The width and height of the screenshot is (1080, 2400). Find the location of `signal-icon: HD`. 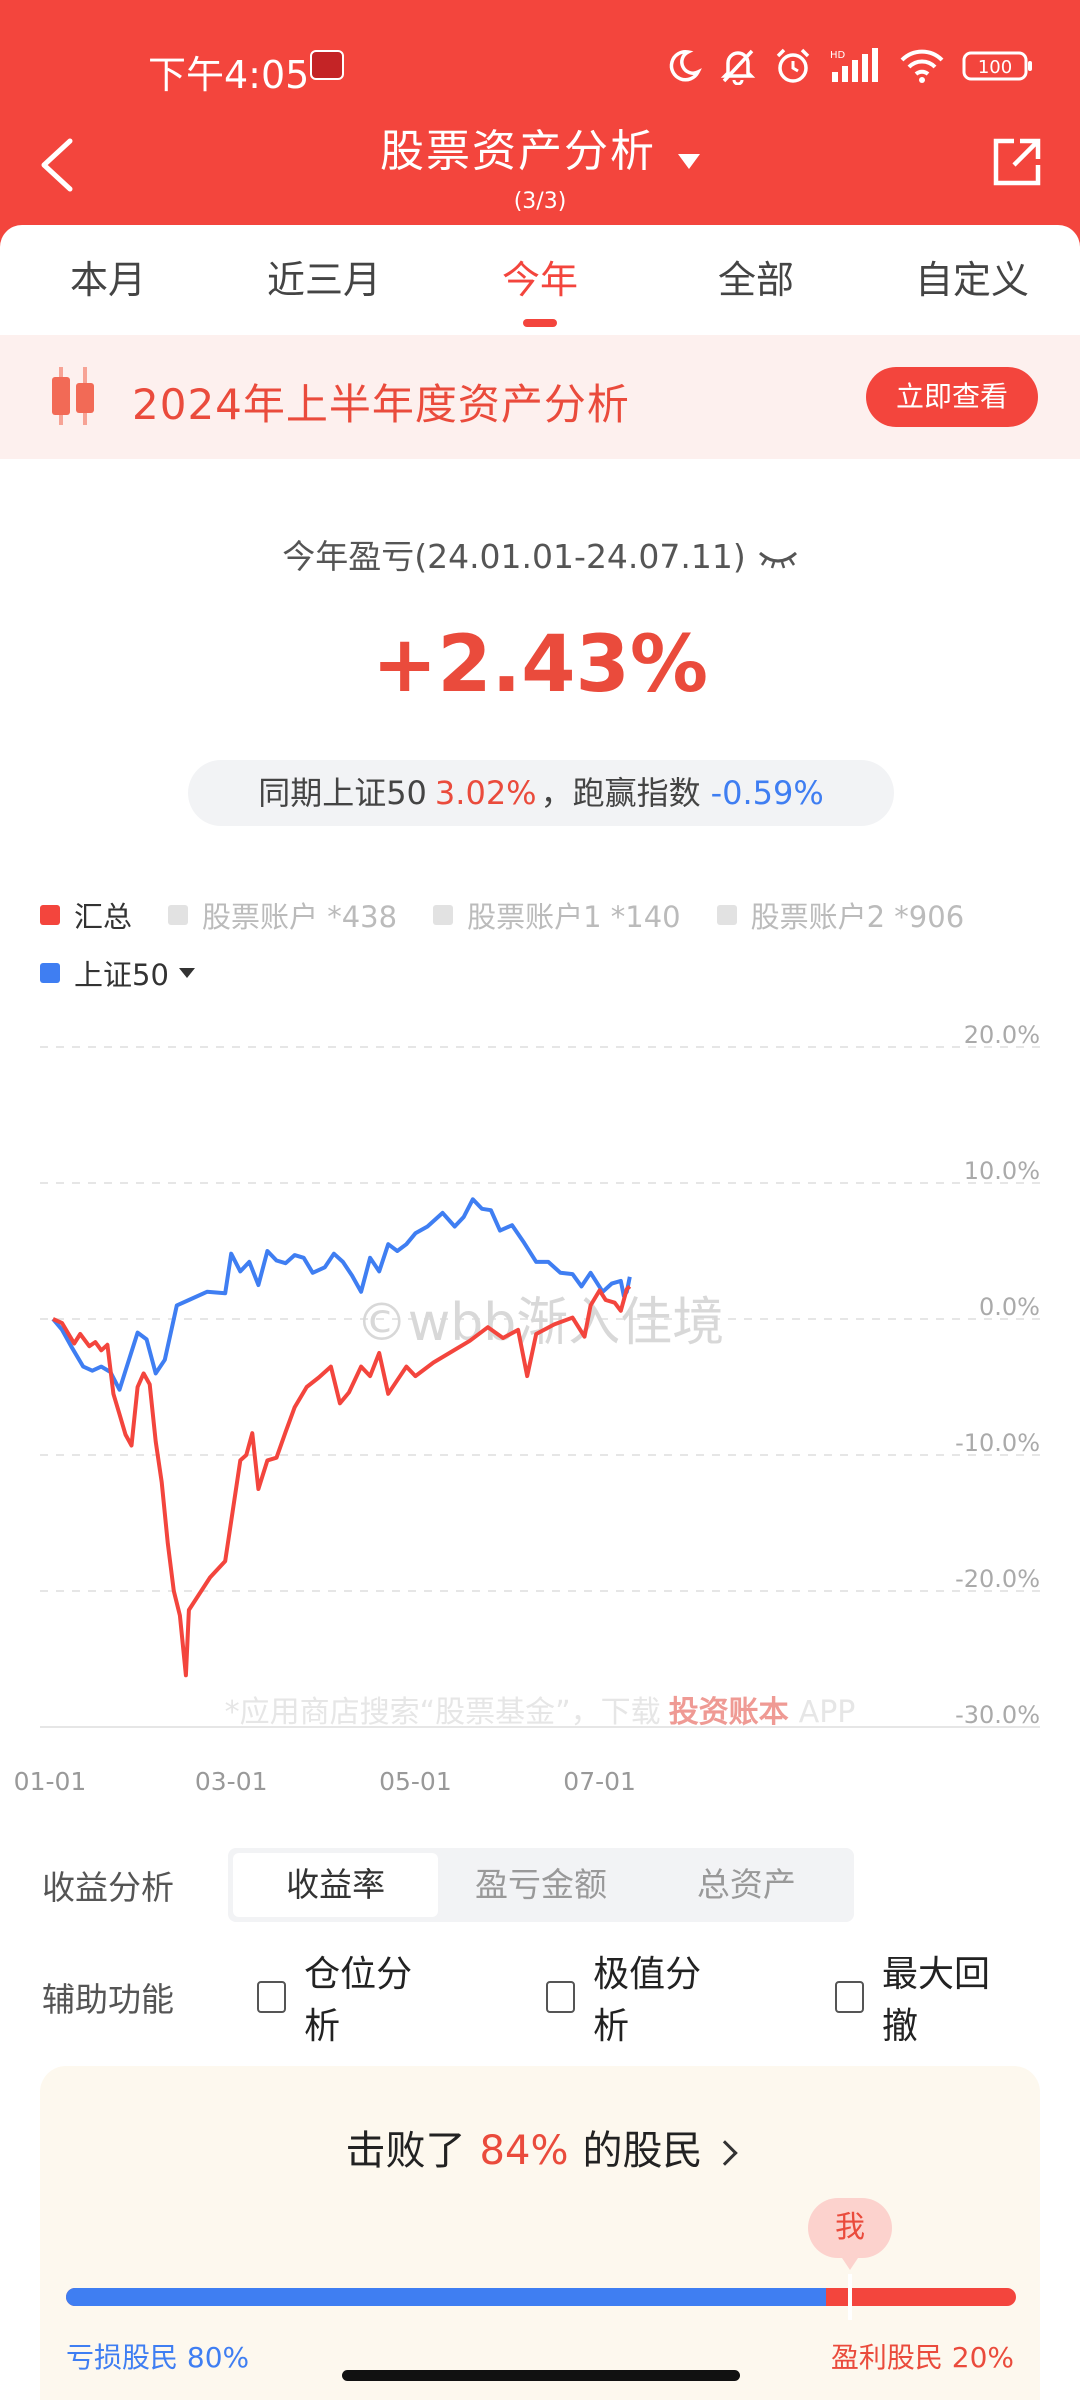

signal-icon: HD is located at coordinates (854, 65).